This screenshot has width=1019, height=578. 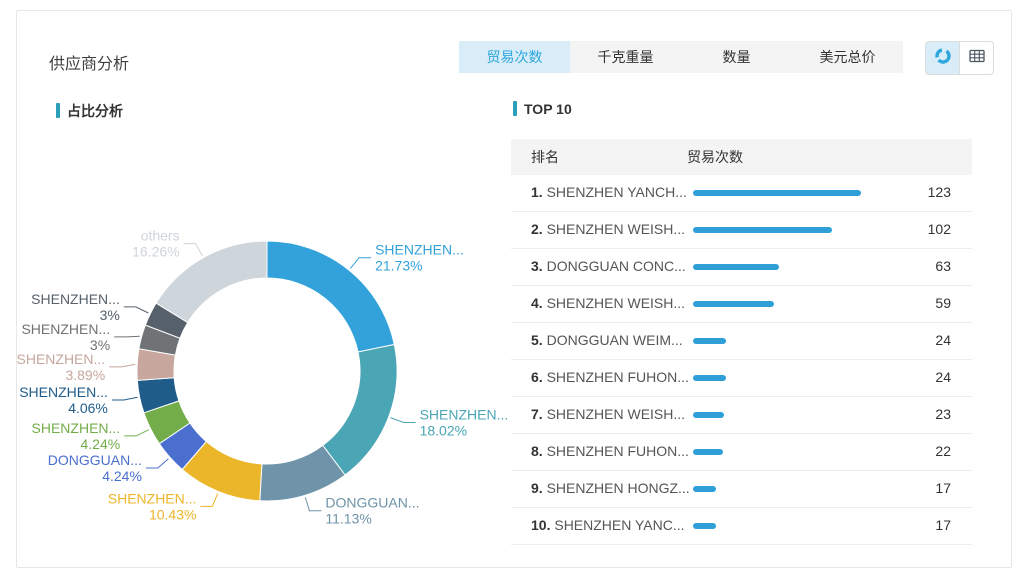 I want to click on table-row: 10. SHENZHEN YANC... 17, so click(x=741, y=526).